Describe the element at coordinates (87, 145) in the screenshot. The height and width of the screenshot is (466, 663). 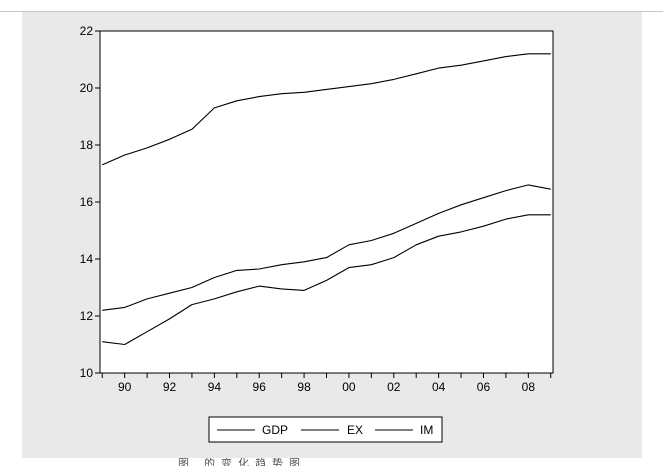
I see `y-tick-label-18: 18` at that location.